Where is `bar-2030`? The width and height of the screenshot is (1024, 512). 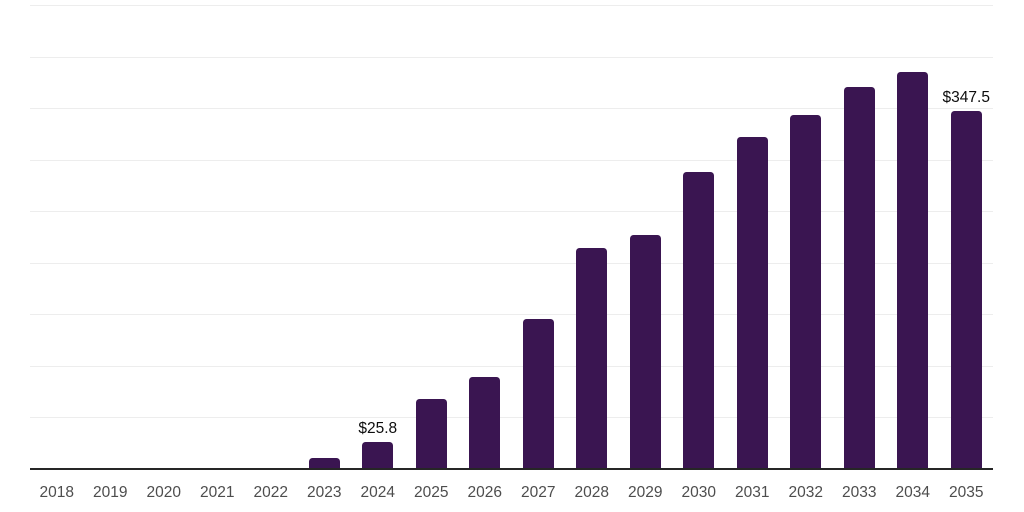
bar-2030 is located at coordinates (699, 320).